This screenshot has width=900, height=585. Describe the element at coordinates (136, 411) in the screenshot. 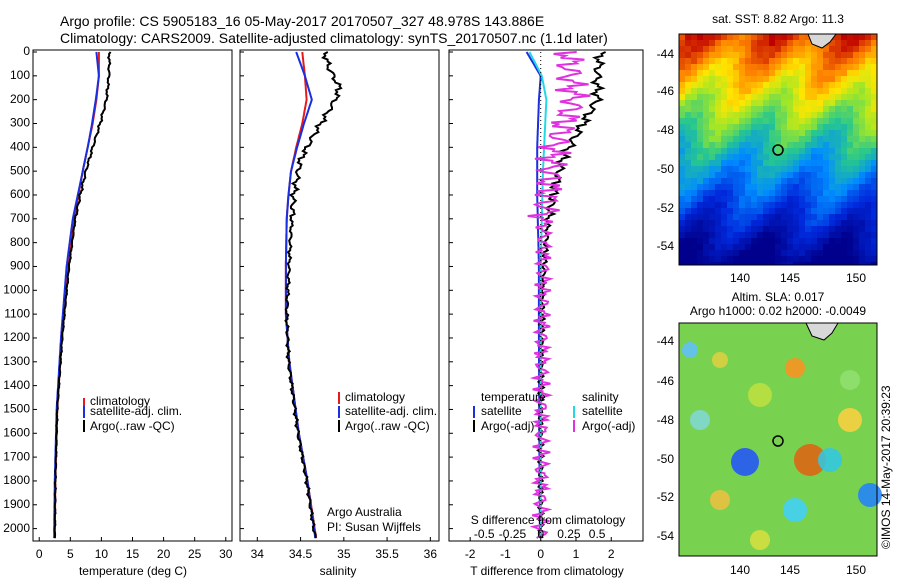

I see `legend-label: satellite-adj. clim.` at that location.